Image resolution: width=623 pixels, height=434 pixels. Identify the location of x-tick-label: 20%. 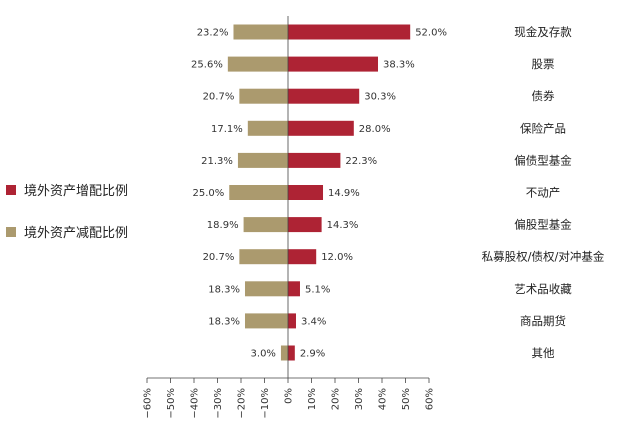
(336, 399).